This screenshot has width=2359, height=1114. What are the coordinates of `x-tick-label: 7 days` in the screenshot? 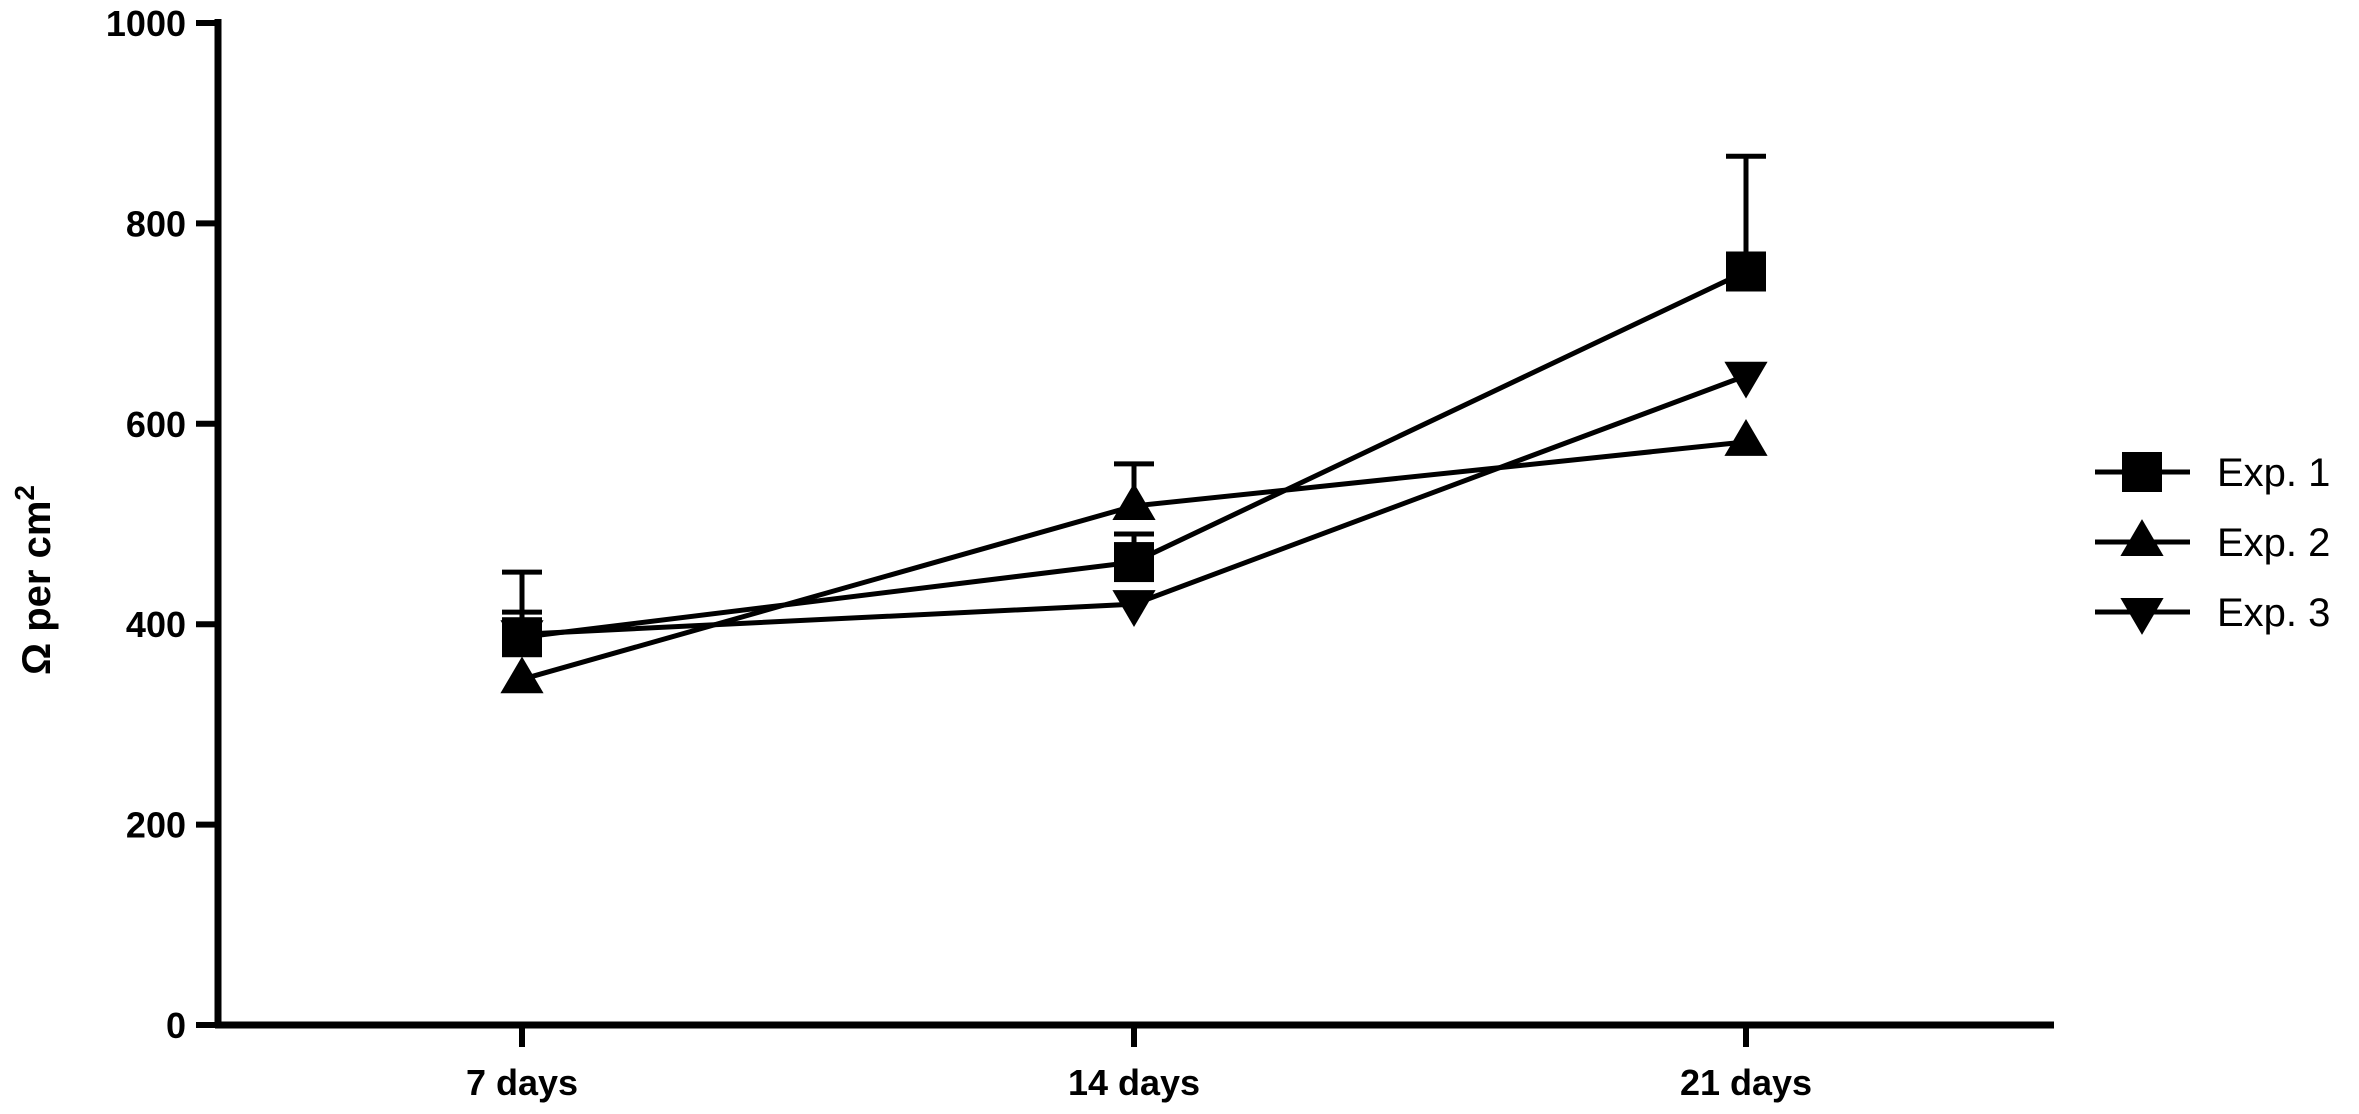 It's located at (522, 1082).